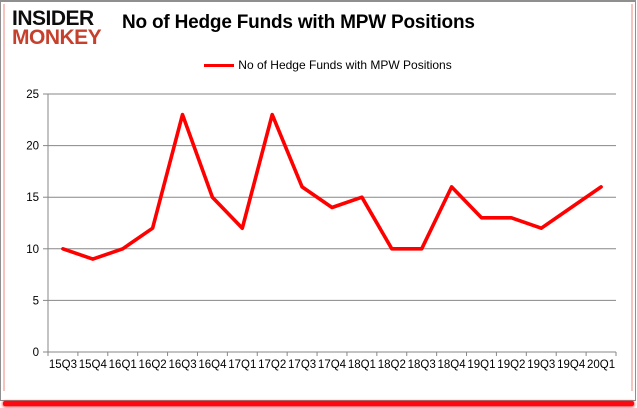  Describe the element at coordinates (272, 365) in the screenshot. I see `x-tick-label: 17Q2` at that location.